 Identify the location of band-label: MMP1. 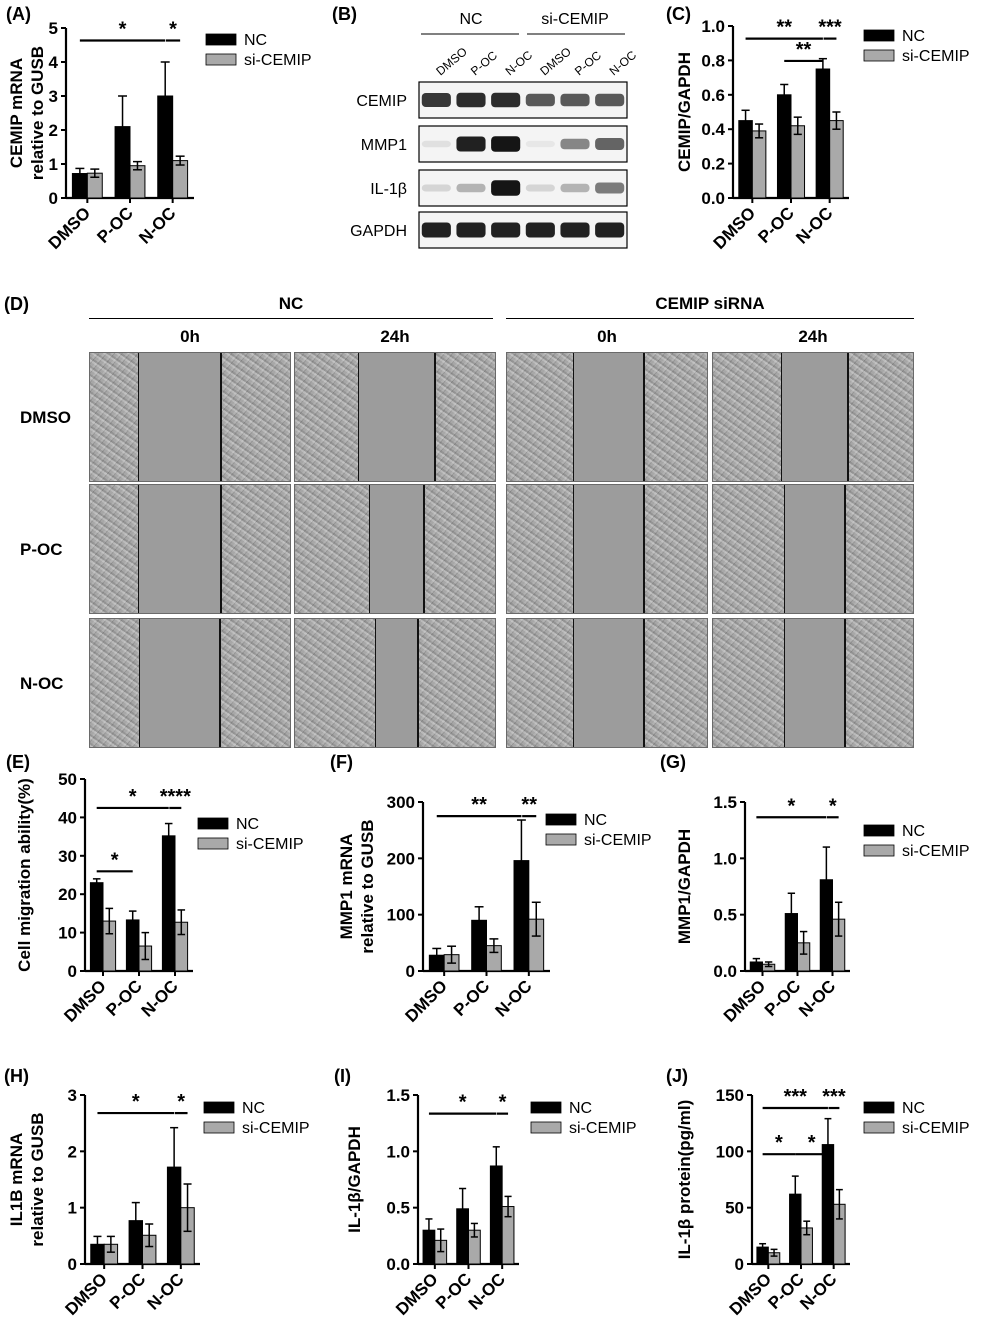
(384, 145).